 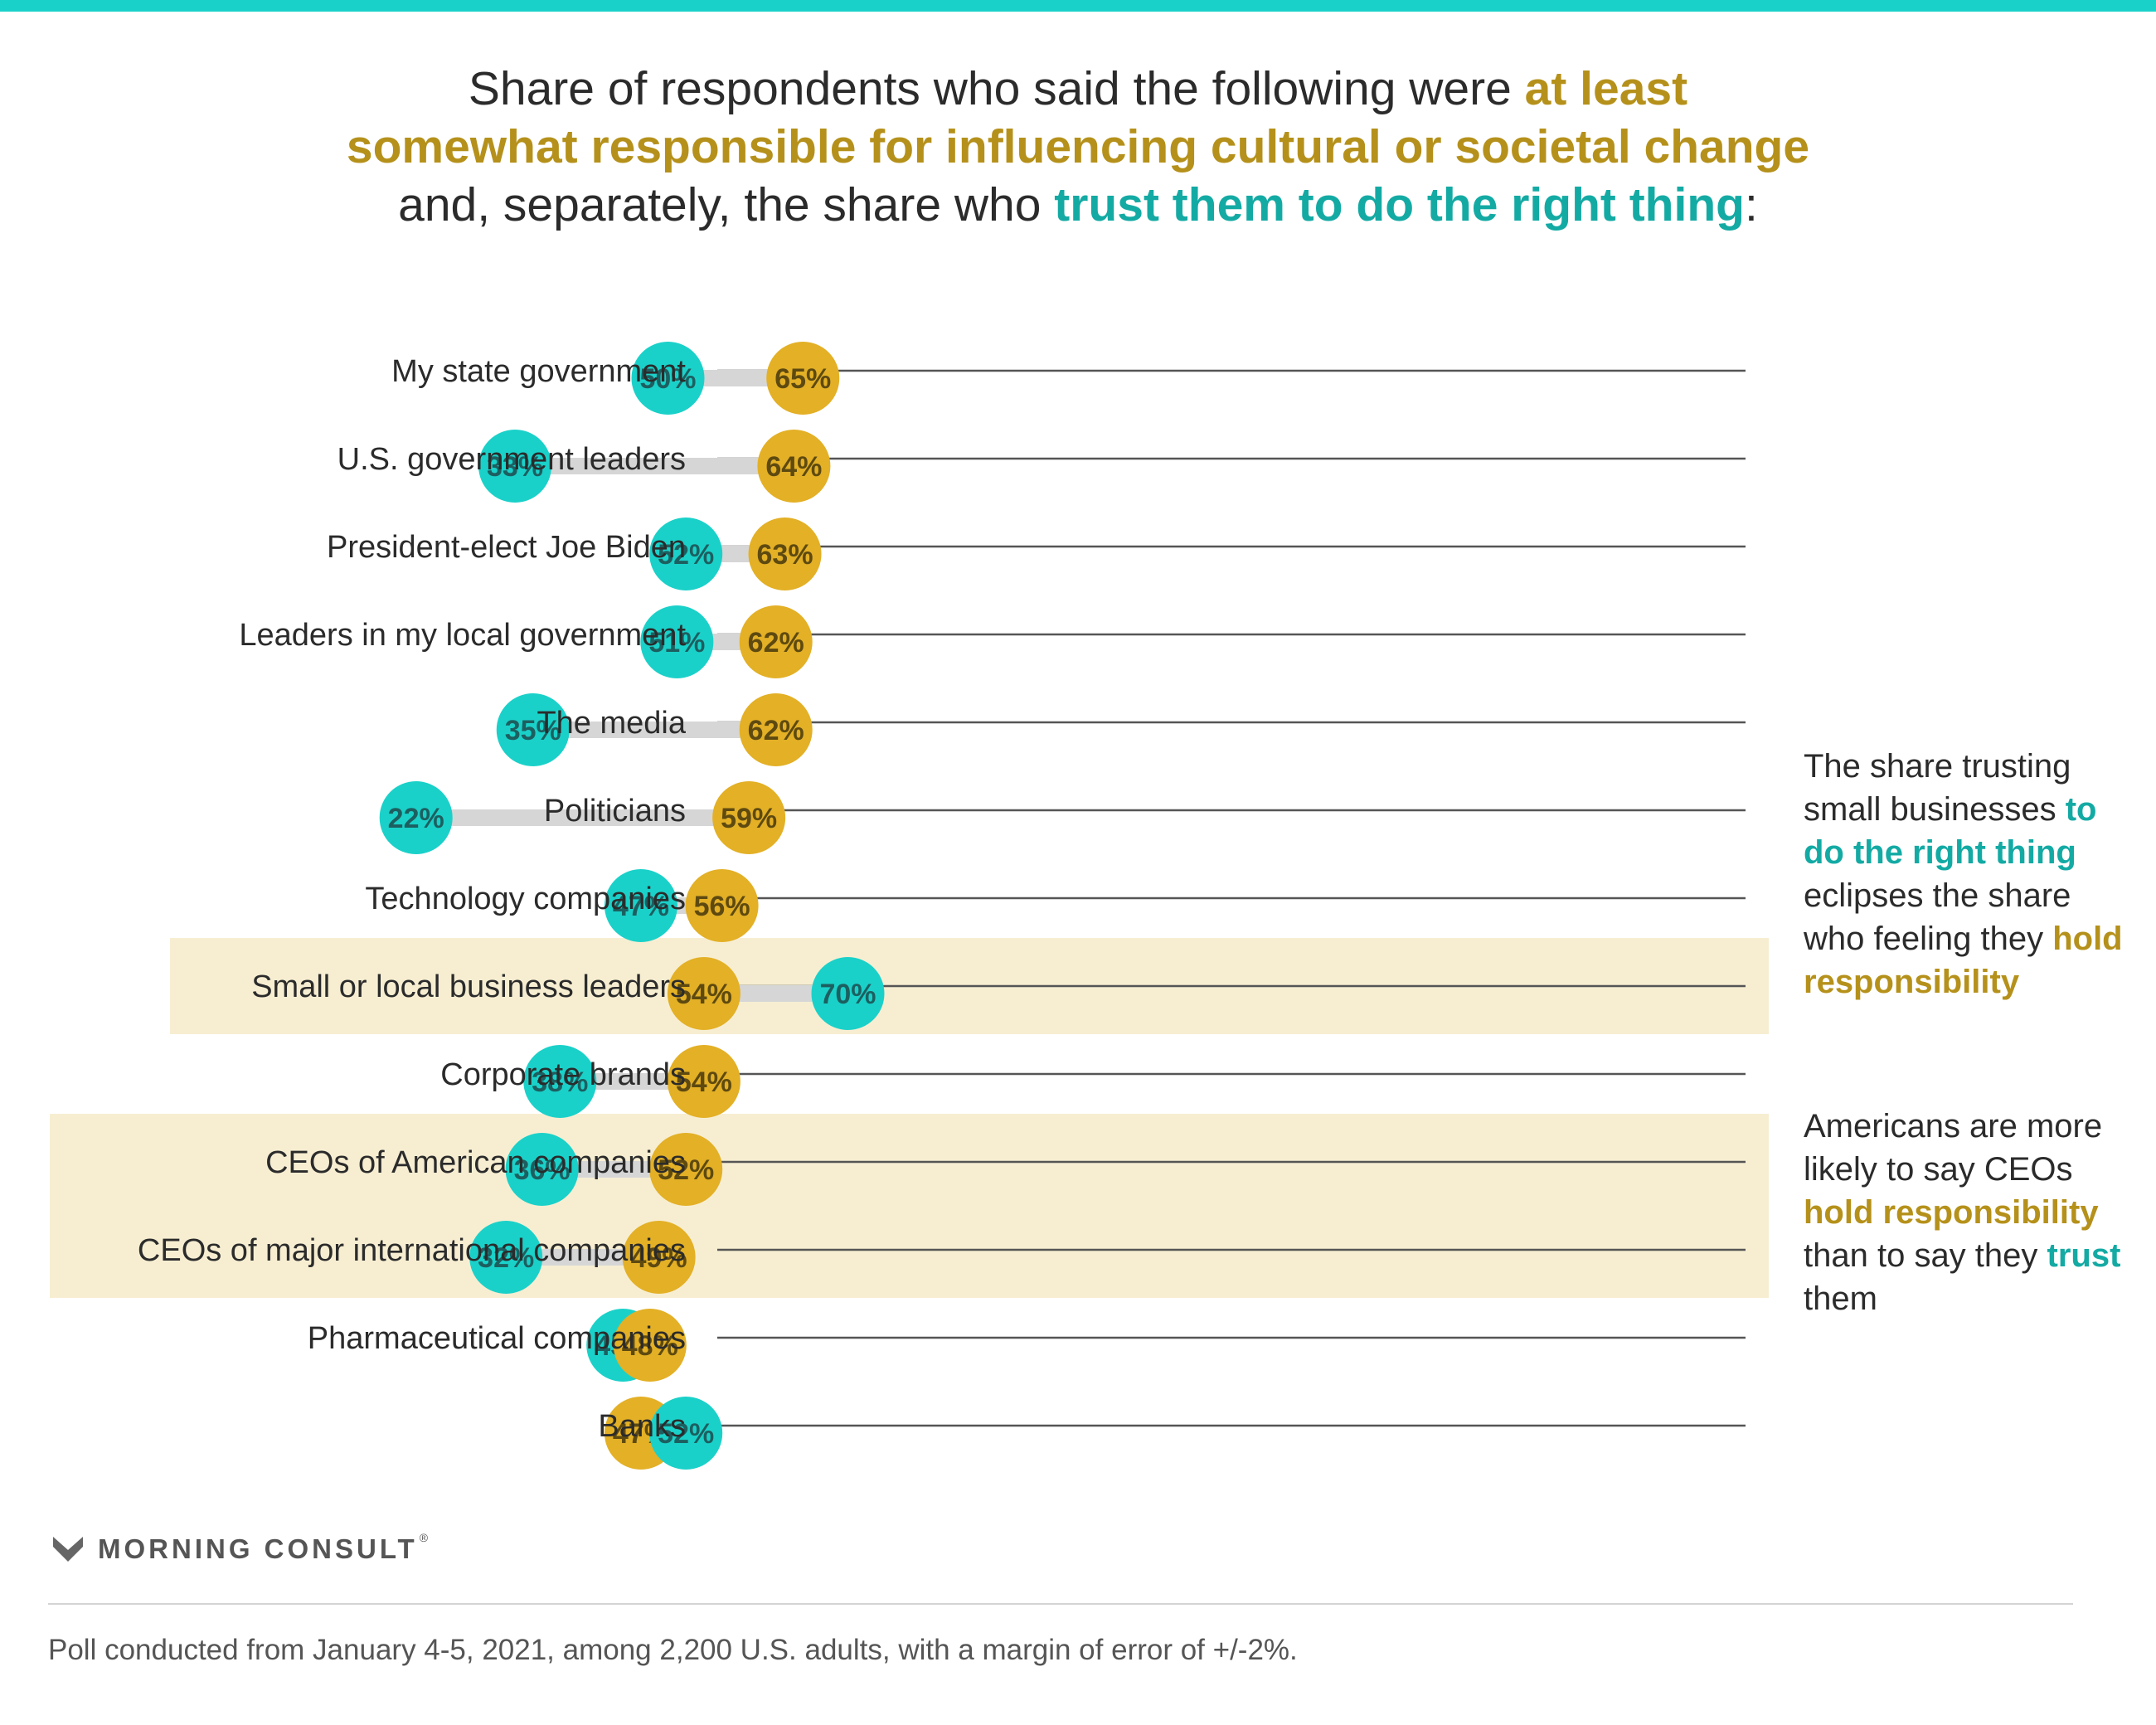 I want to click on trust-dot-politicians: 22%, so click(x=416, y=818).